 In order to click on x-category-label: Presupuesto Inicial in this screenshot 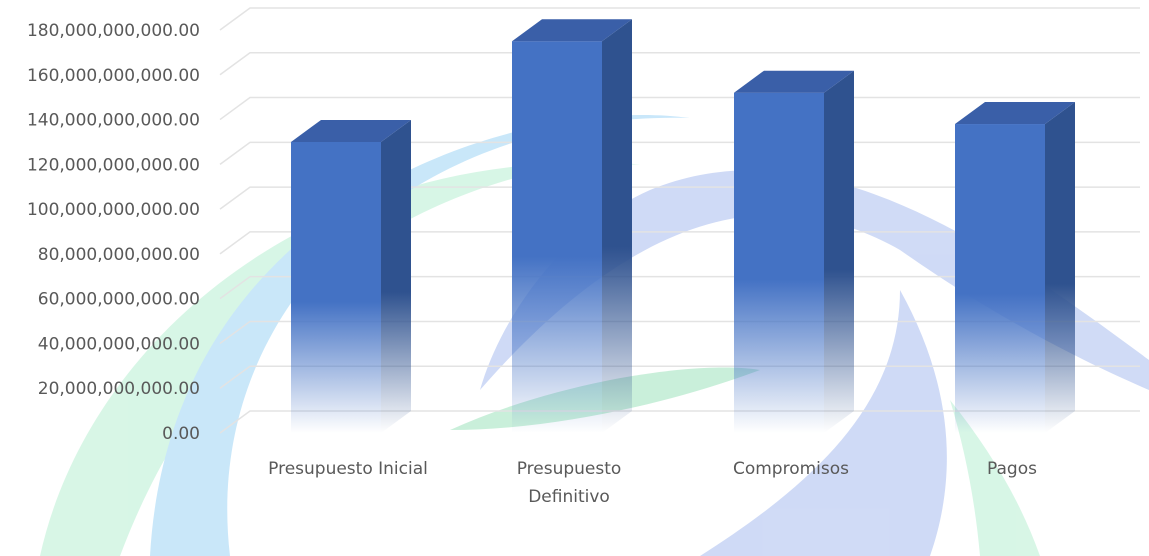, I will do `click(348, 469)`.